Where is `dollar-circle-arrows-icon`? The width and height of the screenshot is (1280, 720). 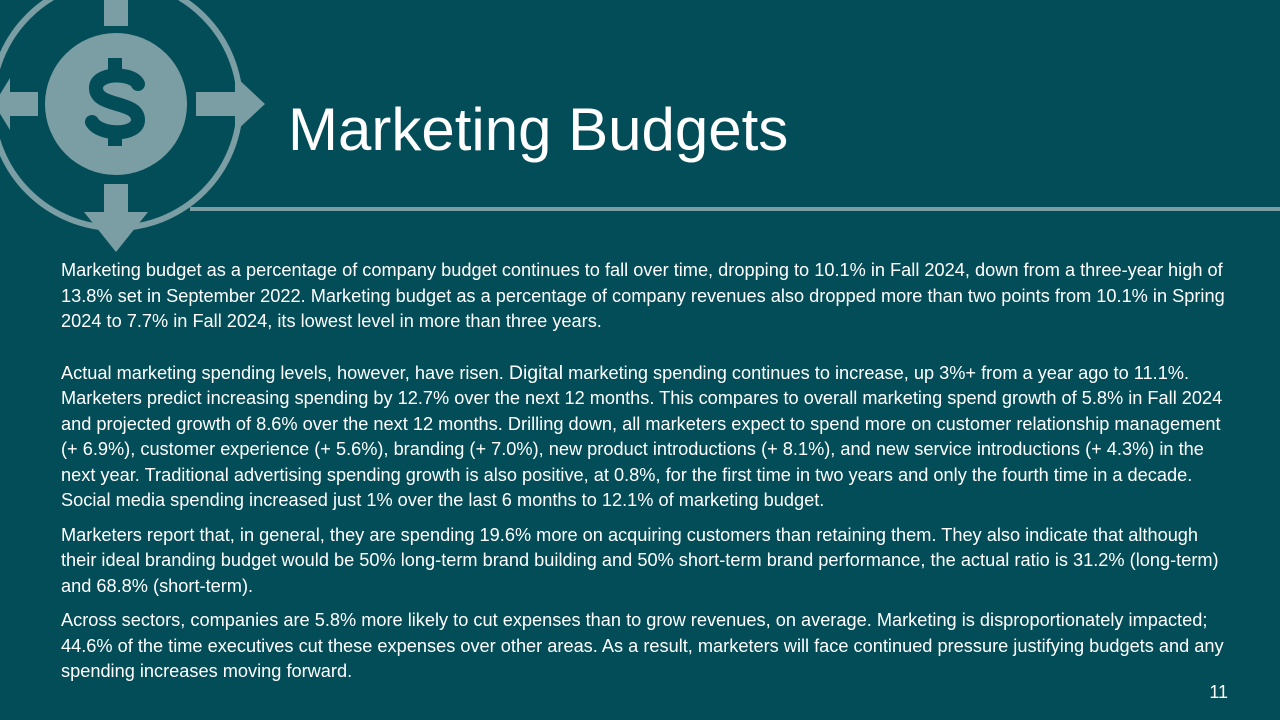 dollar-circle-arrows-icon is located at coordinates (132, 126).